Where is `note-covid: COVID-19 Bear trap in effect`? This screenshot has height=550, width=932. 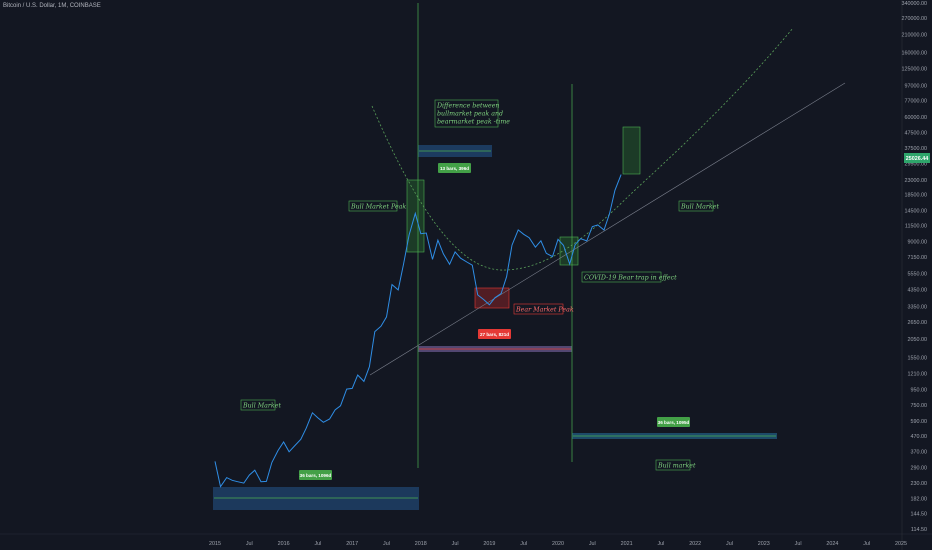
note-covid: COVID-19 Bear trap in effect is located at coordinates (630, 278).